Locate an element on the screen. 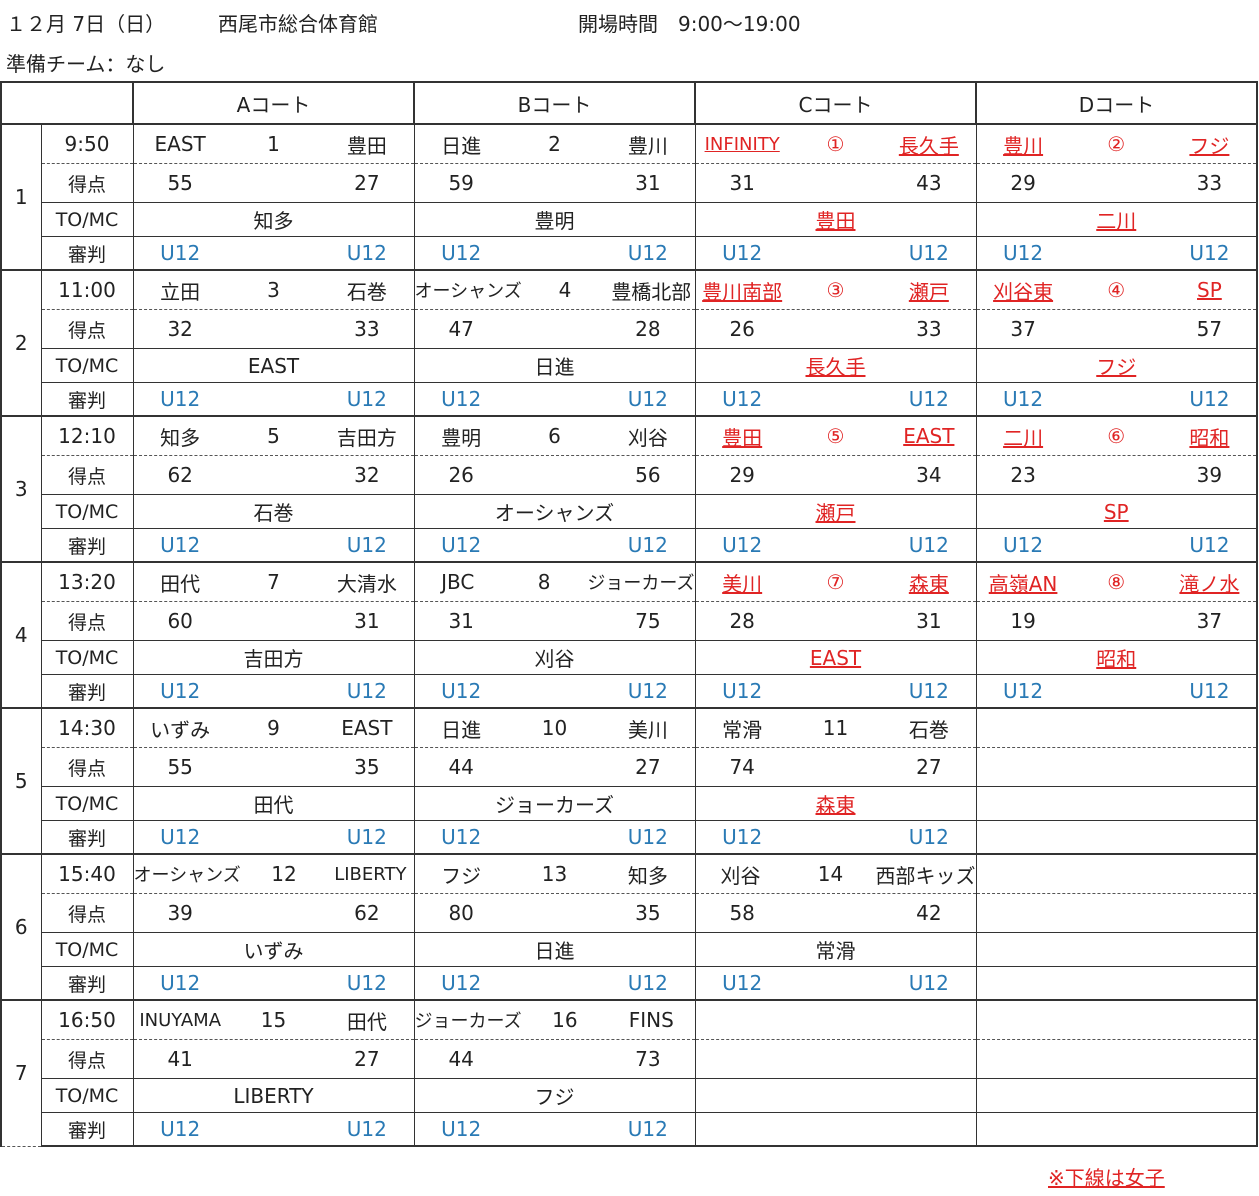 The height and width of the screenshot is (1196, 1259). home-team: ジョーカーズ is located at coordinates (468, 1021).